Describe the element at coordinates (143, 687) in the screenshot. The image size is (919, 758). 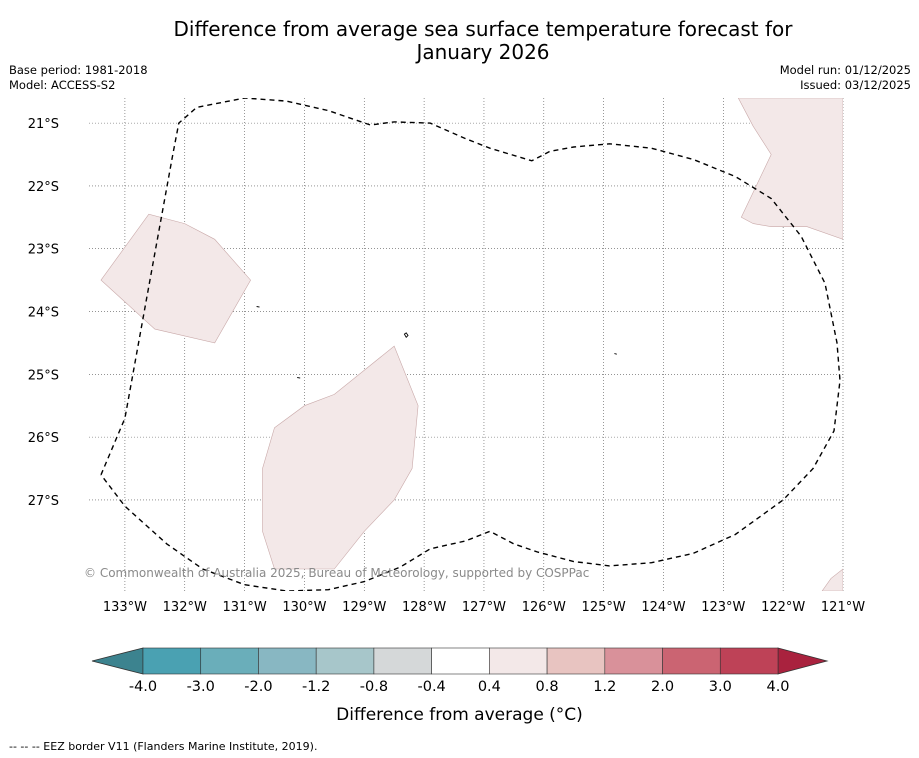
I see `colorbar-tick-label: -4.0` at that location.